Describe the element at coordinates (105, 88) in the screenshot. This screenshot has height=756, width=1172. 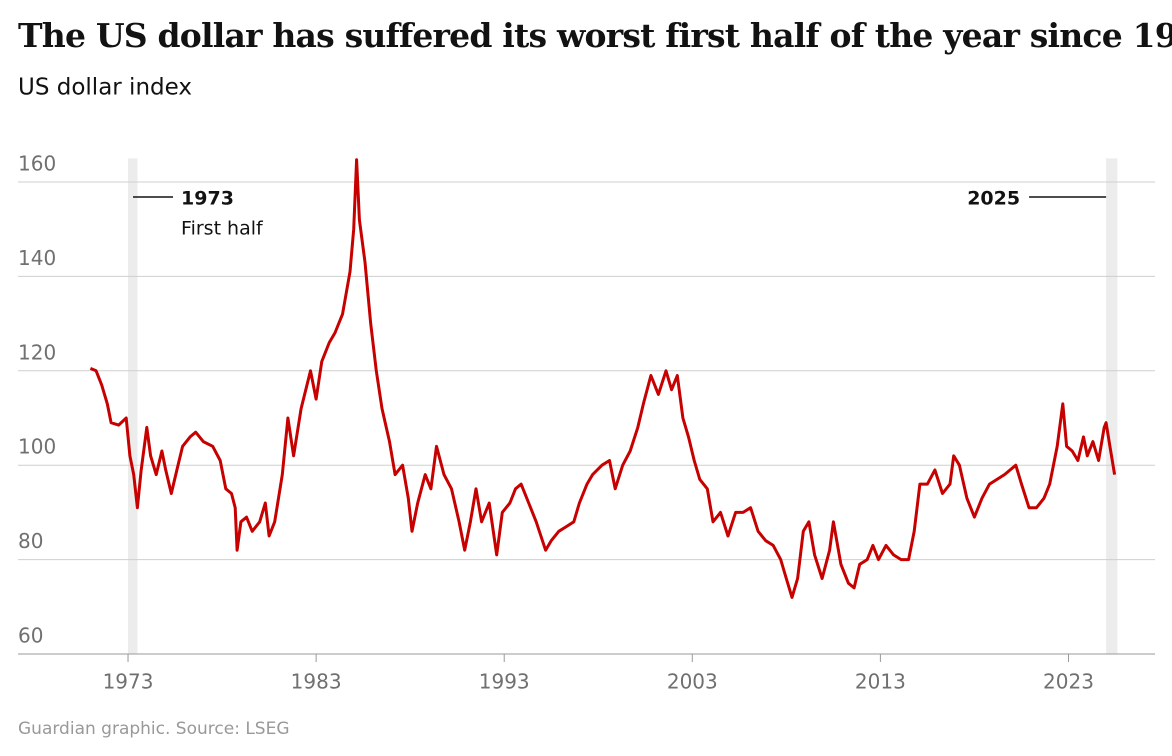
I see `chart-subtitle: US dollar index` at that location.